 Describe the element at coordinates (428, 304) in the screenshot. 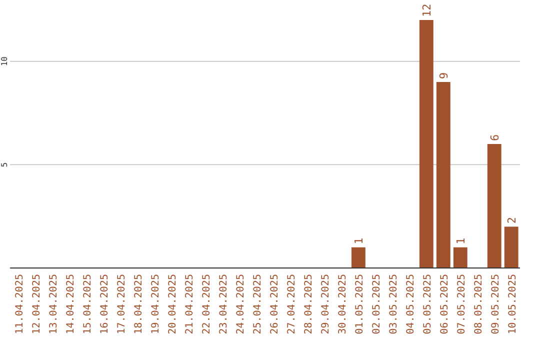

I see `x-tick-label: 05.05.2025` at that location.